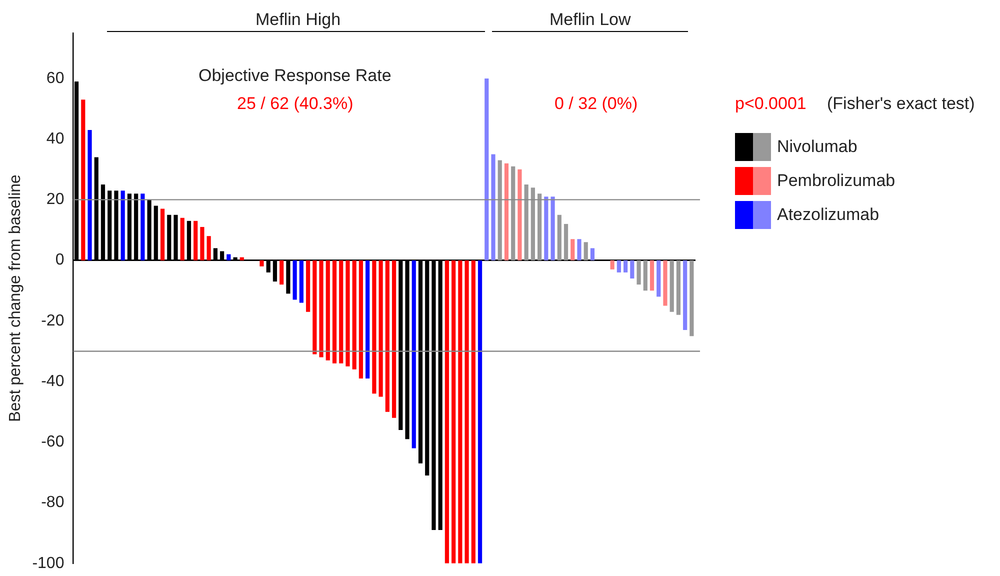  I want to click on y-axis-title: Best percent change from baseline, so click(15, 298).